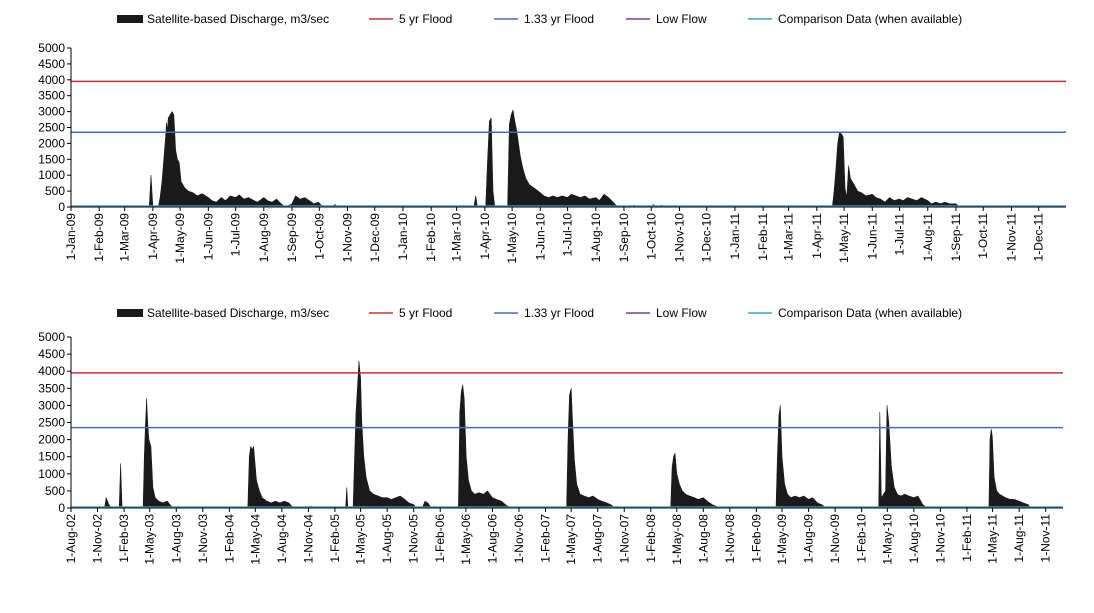  I want to click on x-tick-label: 1-Feb-06, so click(440, 538).